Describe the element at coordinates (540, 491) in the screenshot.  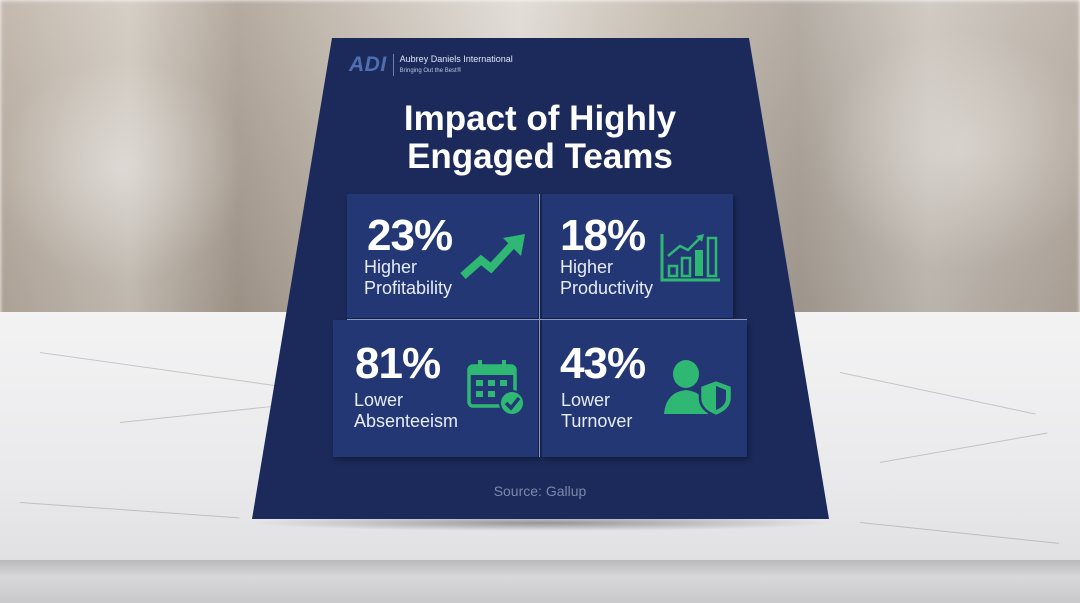
I see `source-note: Source: Gallup` at that location.